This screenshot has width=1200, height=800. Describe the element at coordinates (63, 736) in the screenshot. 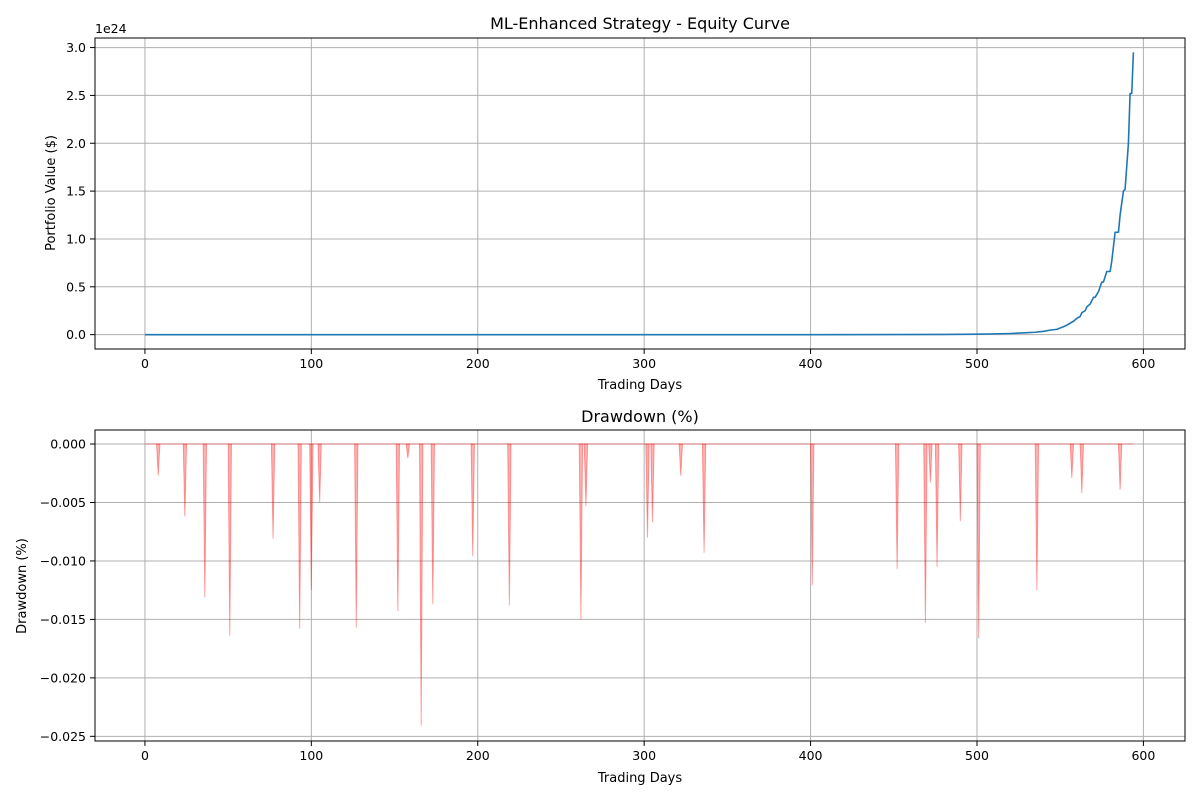

I see `drawdown-y-tick-label: −0.025` at that location.